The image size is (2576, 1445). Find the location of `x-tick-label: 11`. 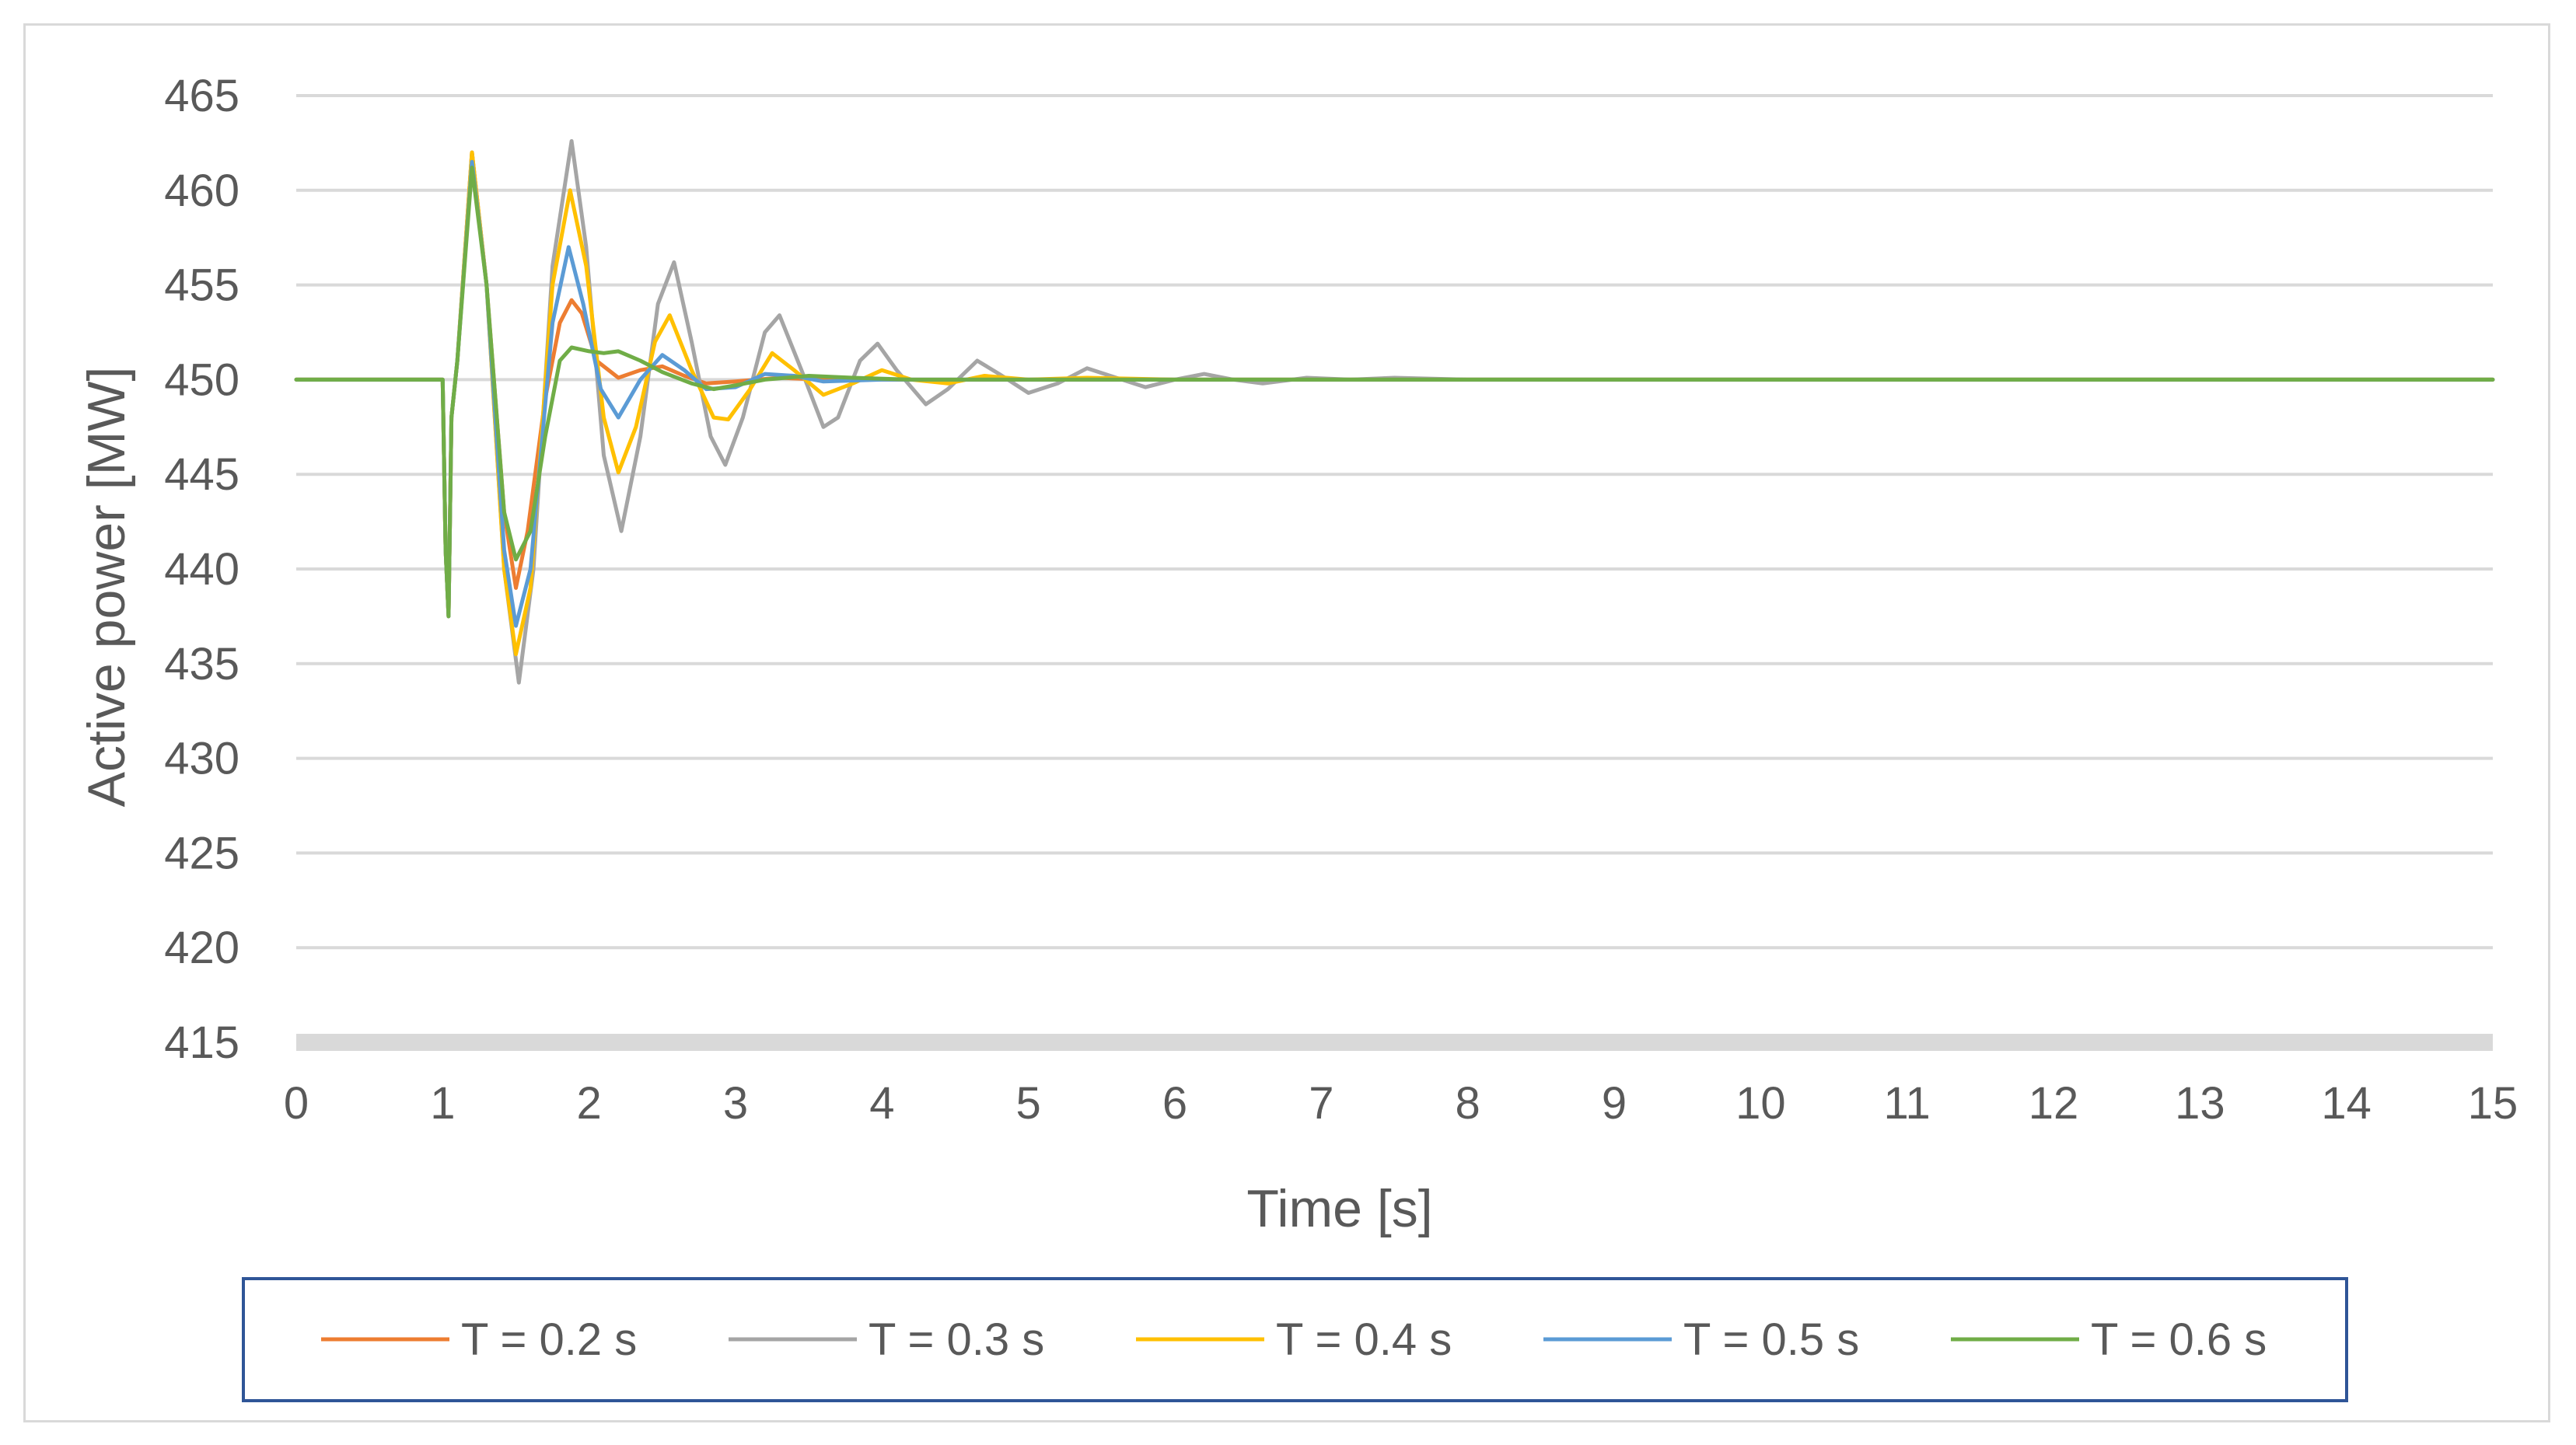

x-tick-label: 11 is located at coordinates (1907, 1103).